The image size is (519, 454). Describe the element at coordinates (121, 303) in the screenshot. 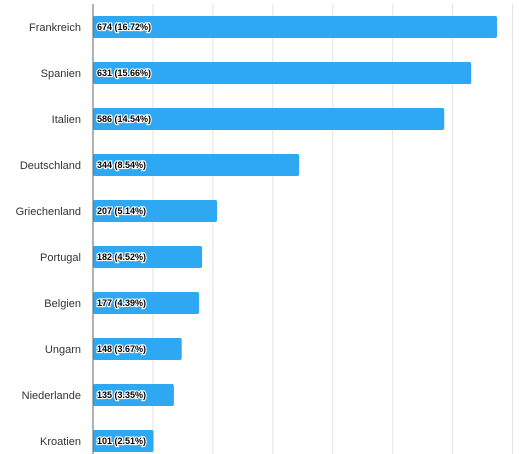

I see `data-label: 177 (4.39%)` at that location.